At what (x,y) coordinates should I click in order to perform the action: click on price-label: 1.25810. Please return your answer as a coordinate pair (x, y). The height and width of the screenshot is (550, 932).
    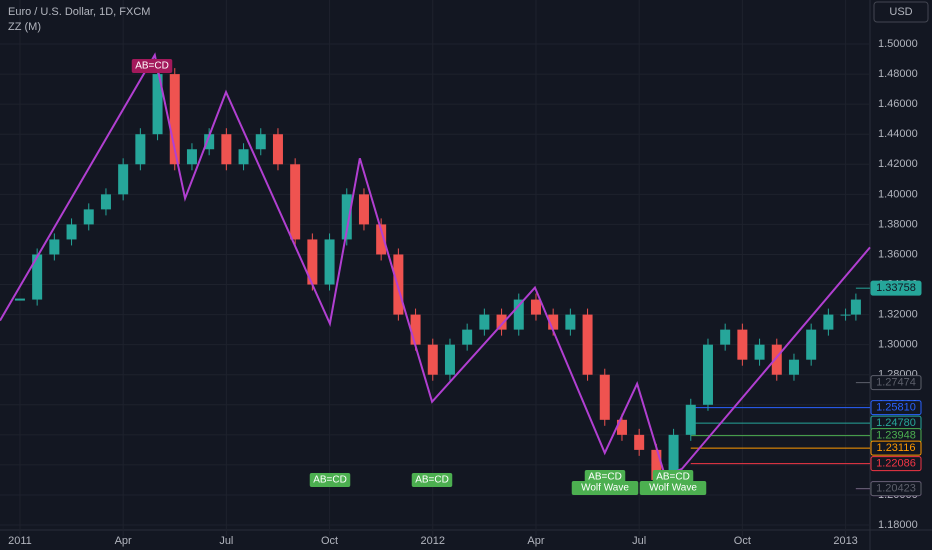
    Looking at the image, I should click on (896, 408).